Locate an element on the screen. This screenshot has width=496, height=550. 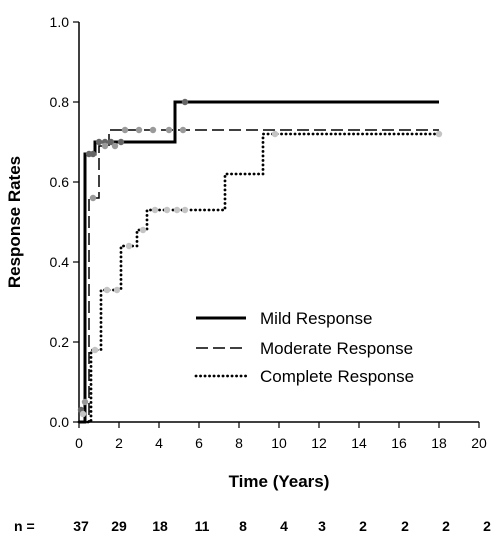
risk-count: 18 is located at coordinates (160, 526).